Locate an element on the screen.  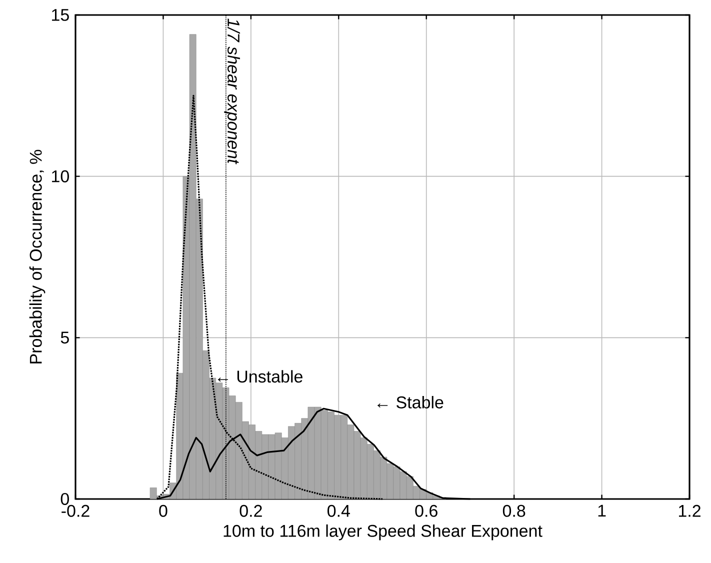
ref-line-label: 1/7 shear exponent is located at coordinates (232, 91).